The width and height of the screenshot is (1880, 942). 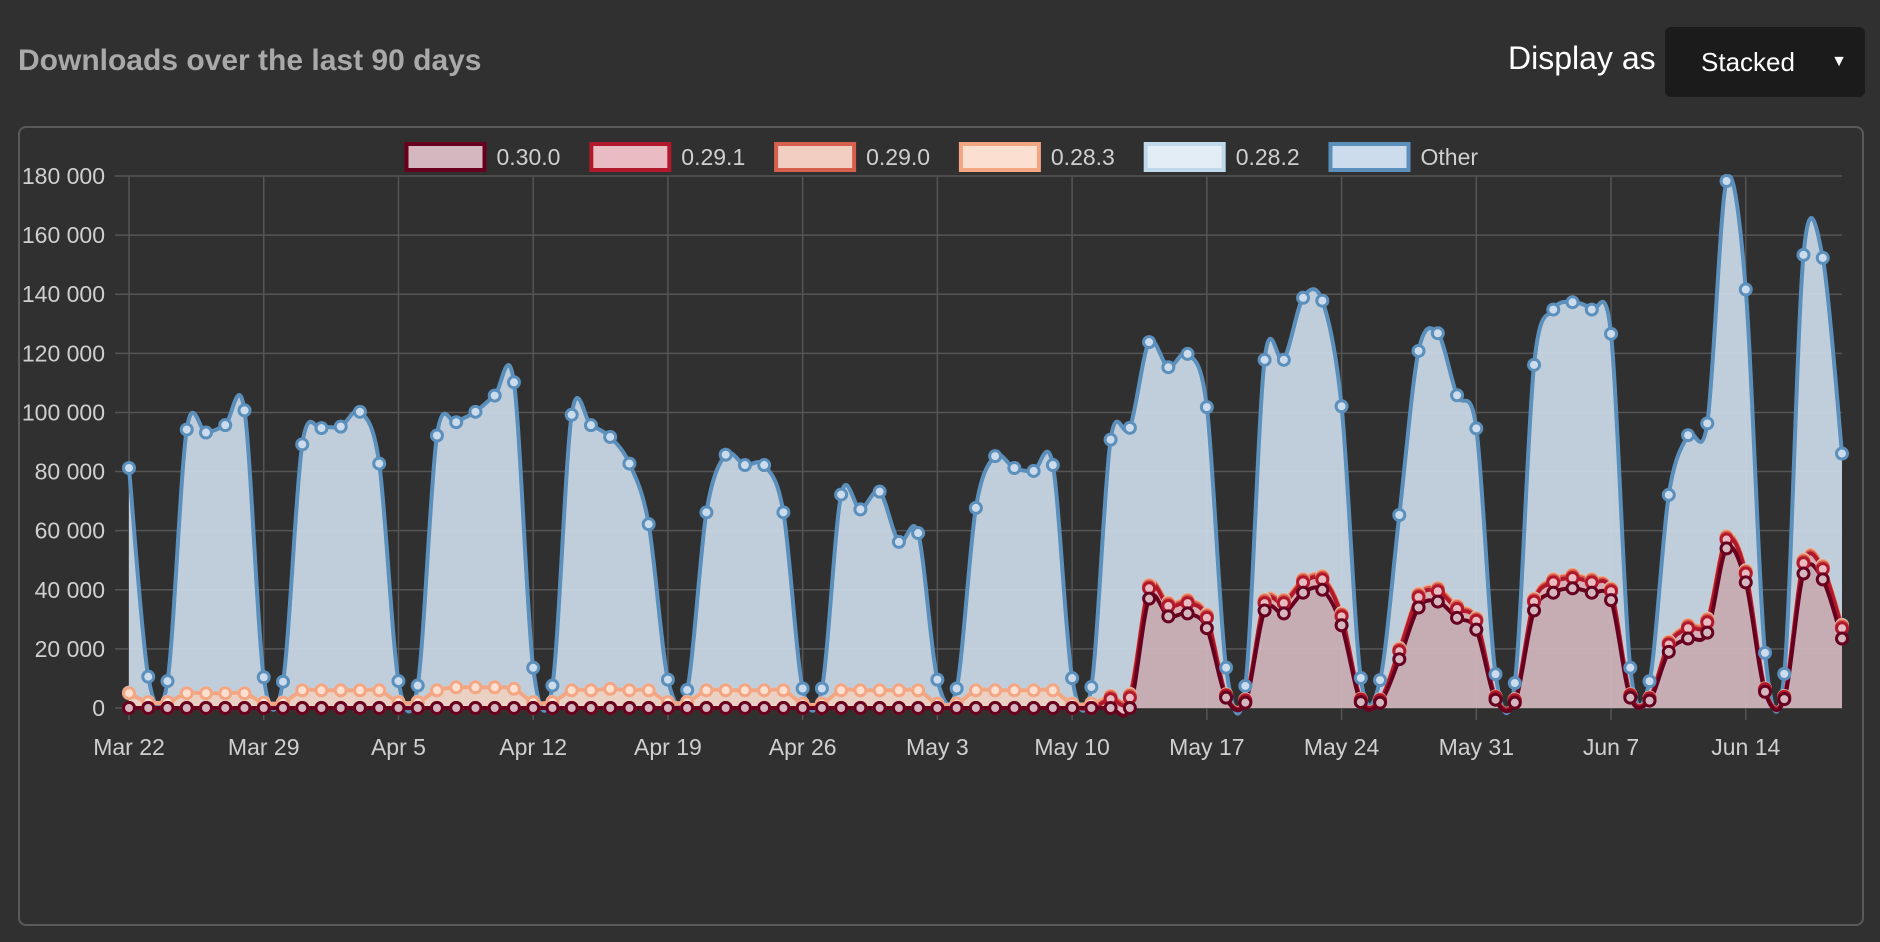 I want to click on display-mode-select: Stacked ▼, so click(x=1765, y=62).